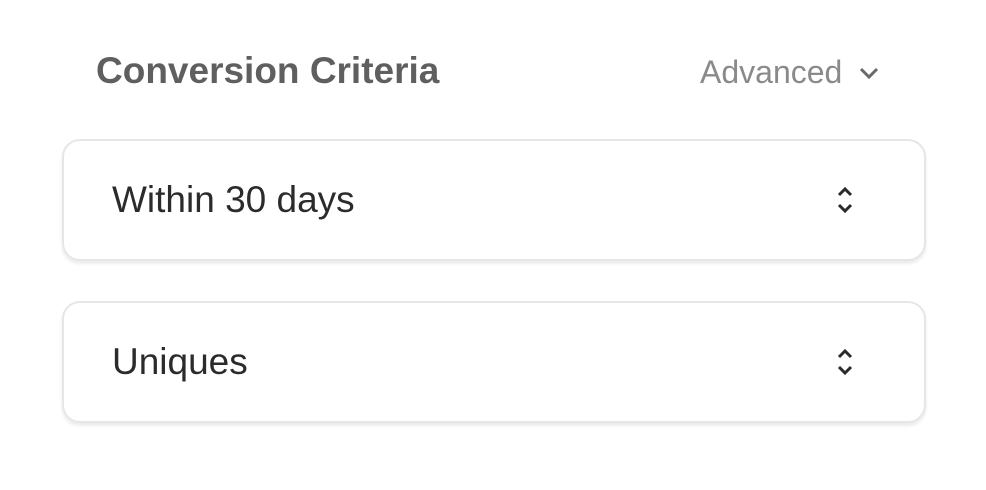  I want to click on advanced-toggle: Advanced, so click(790, 72).